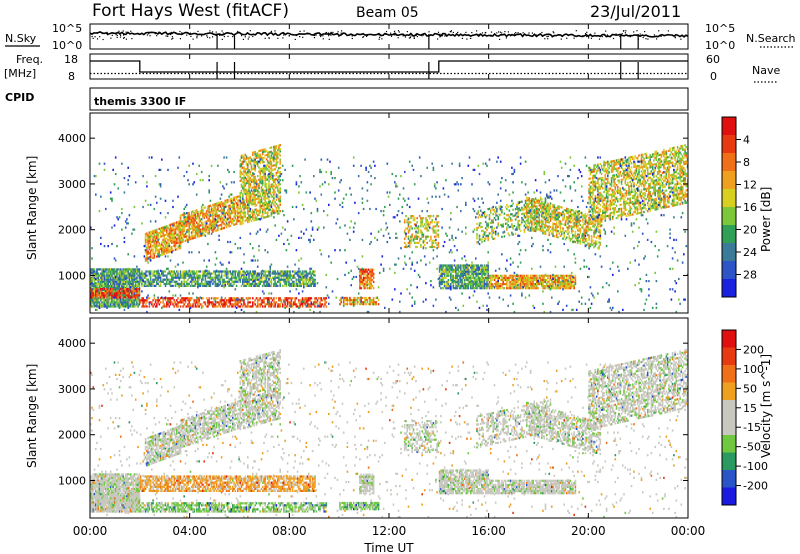 Image resolution: width=800 pixels, height=554 pixels. What do you see at coordinates (713, 76) in the screenshot?
I see `nave-tick-low: 0` at bounding box center [713, 76].